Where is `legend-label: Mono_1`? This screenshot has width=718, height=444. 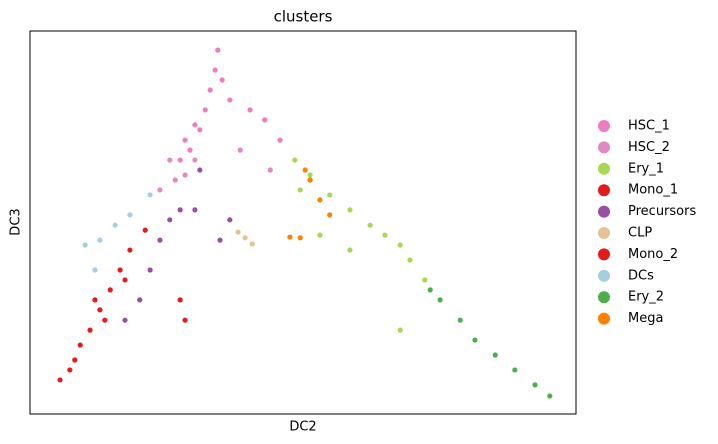 legend-label: Mono_1 is located at coordinates (653, 190).